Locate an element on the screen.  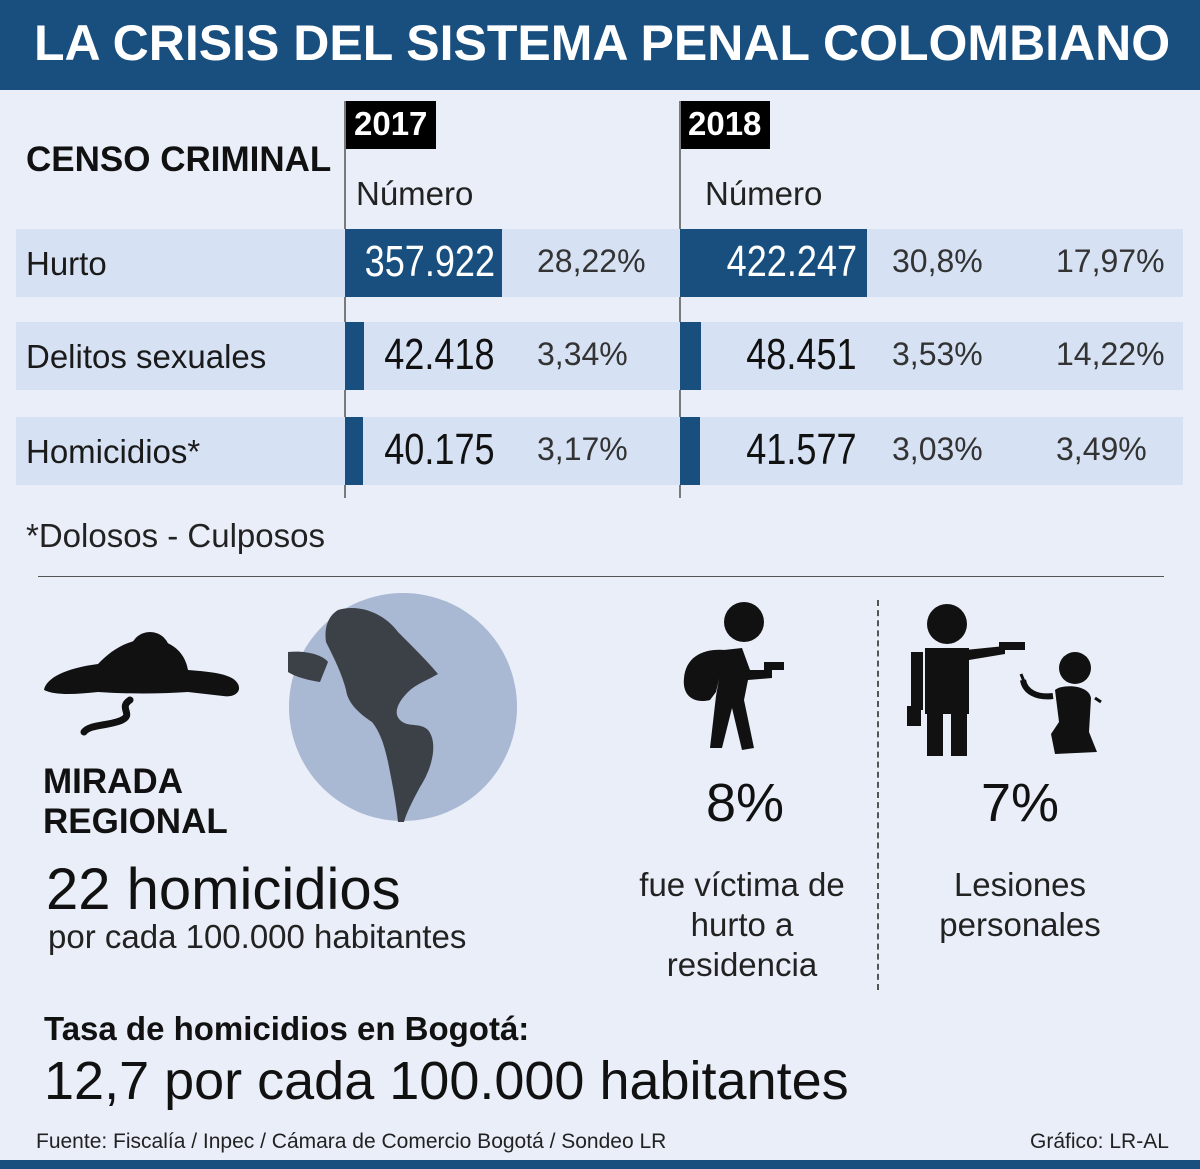
value-2017: 42.418 is located at coordinates (439, 354).